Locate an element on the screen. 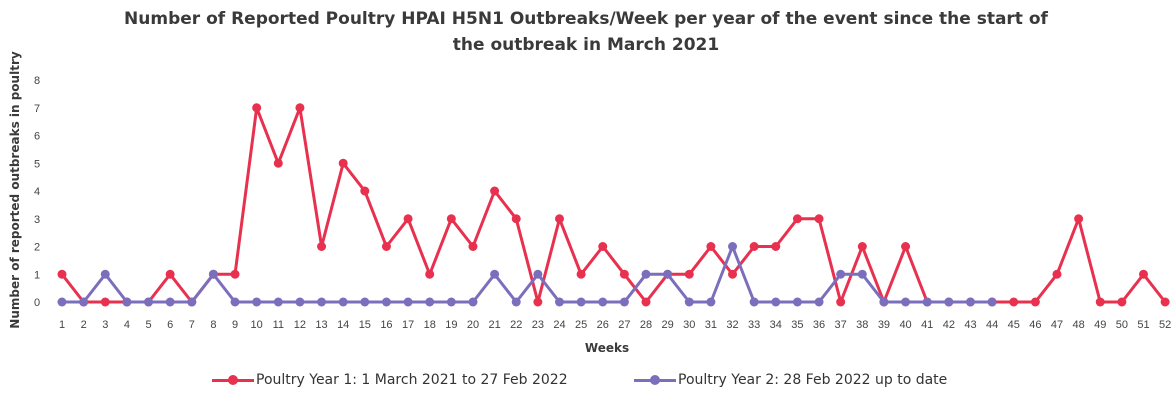  x-tick-label: 45 is located at coordinates (1014, 325).